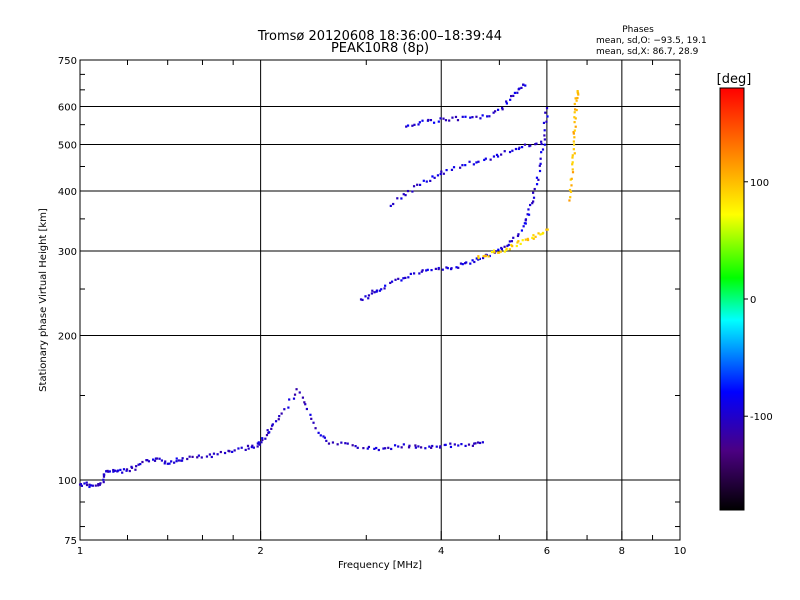  What do you see at coordinates (732, 299) in the screenshot?
I see `colorbar` at bounding box center [732, 299].